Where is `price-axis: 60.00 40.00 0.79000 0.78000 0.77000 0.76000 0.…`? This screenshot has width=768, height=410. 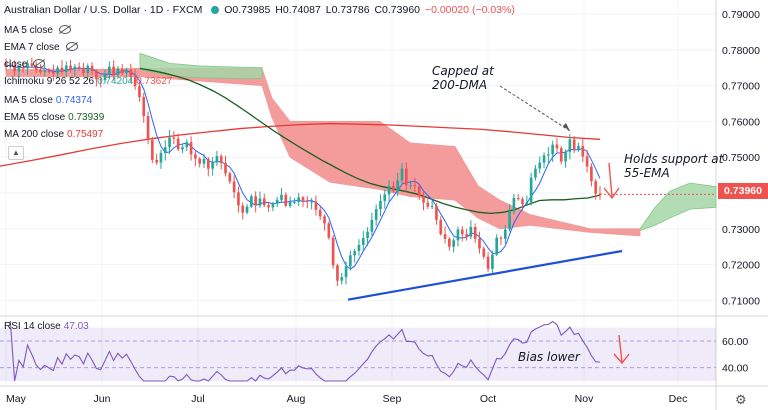 price-axis: 60.00 40.00 0.79000 0.78000 0.77000 0.76000 0.… is located at coordinates (741, 192).